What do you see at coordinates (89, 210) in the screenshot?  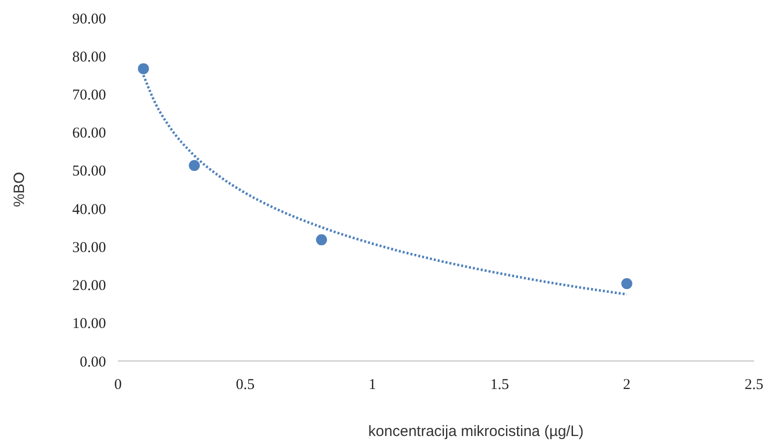 I see `y-tick-label: 40.00` at bounding box center [89, 210].